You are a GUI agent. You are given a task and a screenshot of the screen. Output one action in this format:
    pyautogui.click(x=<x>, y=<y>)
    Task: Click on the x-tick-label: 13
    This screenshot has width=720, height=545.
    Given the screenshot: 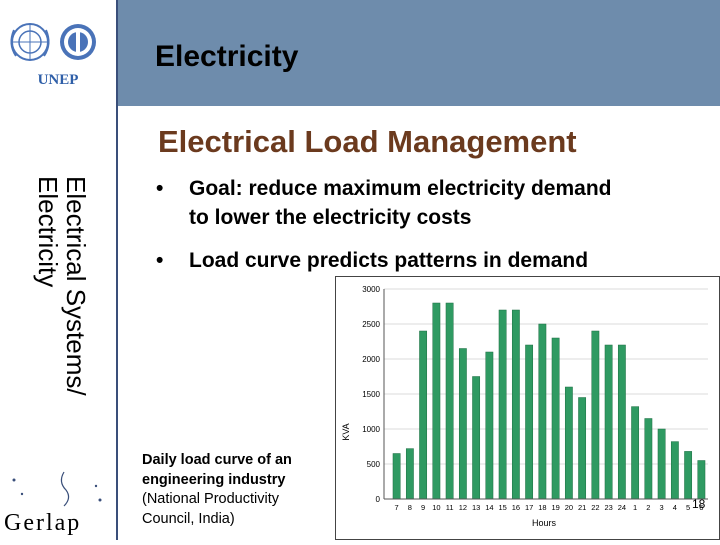 What is the action you would take?
    pyautogui.click(x=476, y=507)
    